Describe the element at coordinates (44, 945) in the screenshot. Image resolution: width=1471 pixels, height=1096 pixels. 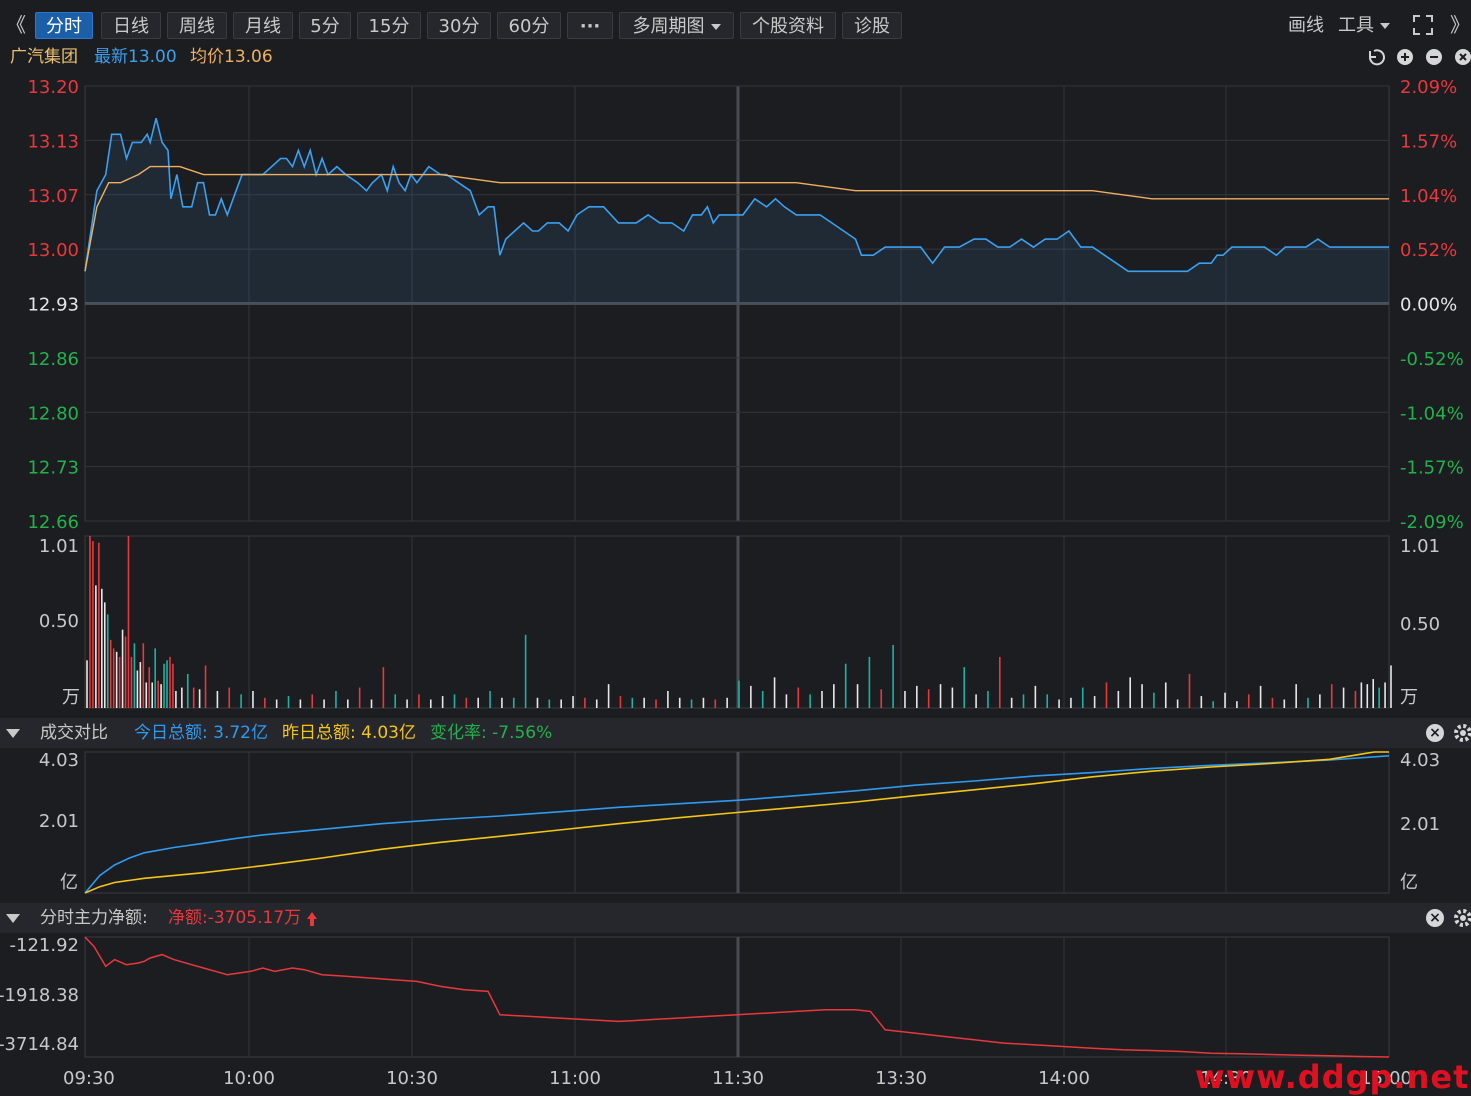
I see `y-tick-label: -121.92` at that location.